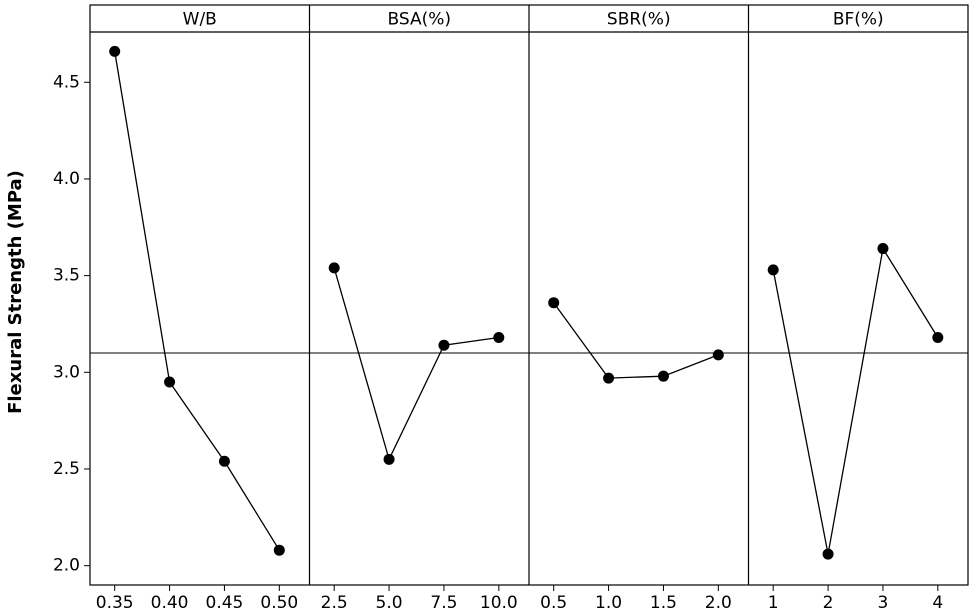  Describe the element at coordinates (66, 566) in the screenshot. I see `y-tick-label: 2.0` at that location.